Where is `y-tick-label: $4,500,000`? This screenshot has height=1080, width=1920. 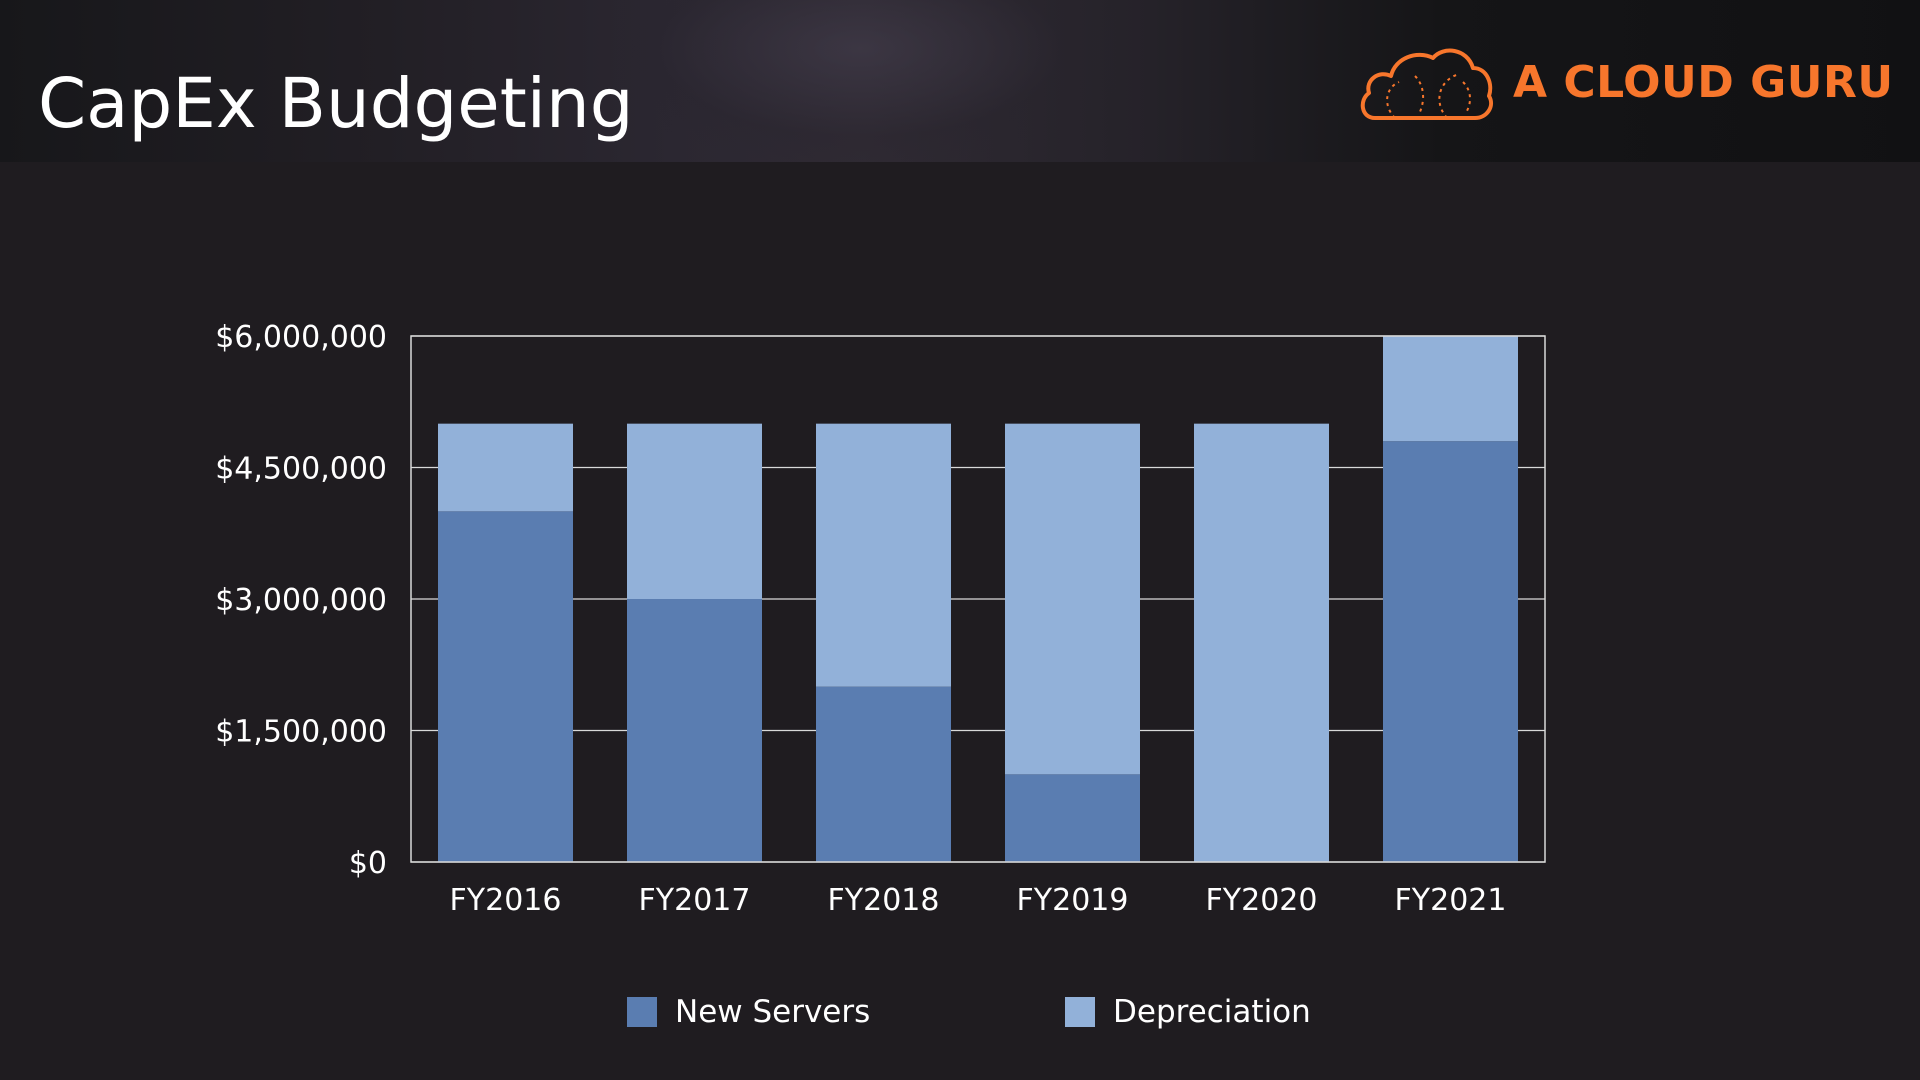 y-tick-label: $4,500,000 is located at coordinates (301, 469).